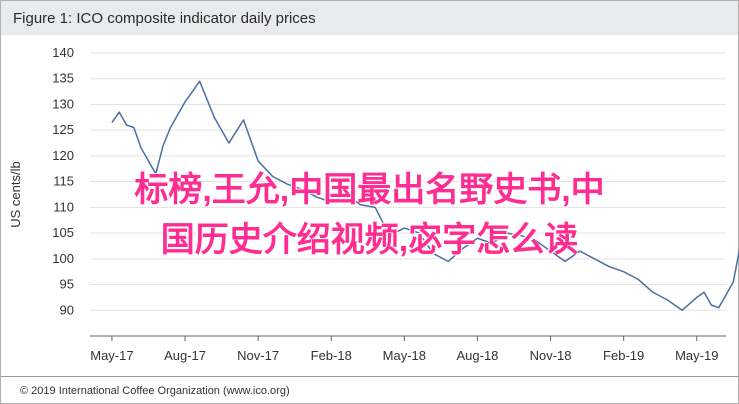  I want to click on x-tick-label: May-17, so click(111, 355).